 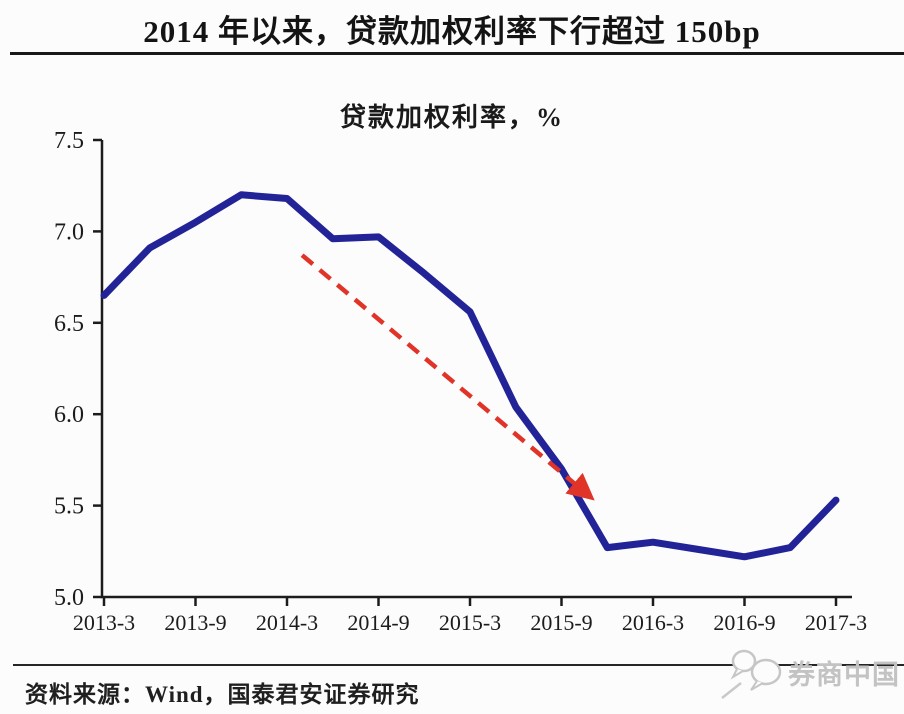 I want to click on speech-bubbles-icon, so click(x=751, y=674).